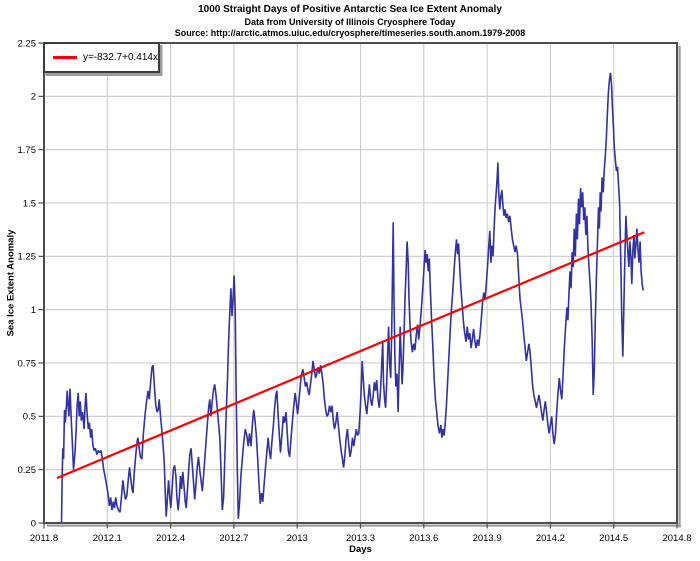  I want to click on x-tick-label: 2012.7, so click(233, 538).